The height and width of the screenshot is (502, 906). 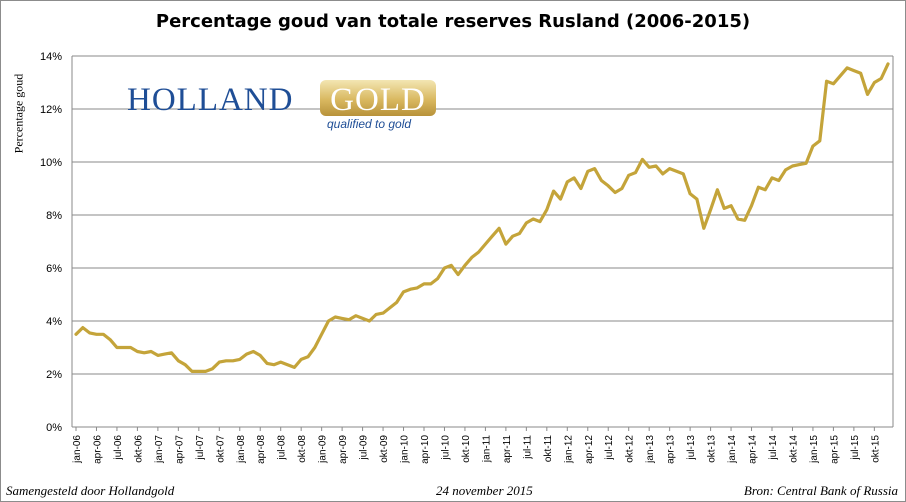 What do you see at coordinates (732, 449) in the screenshot?
I see `x-tick-label: jan-14` at bounding box center [732, 449].